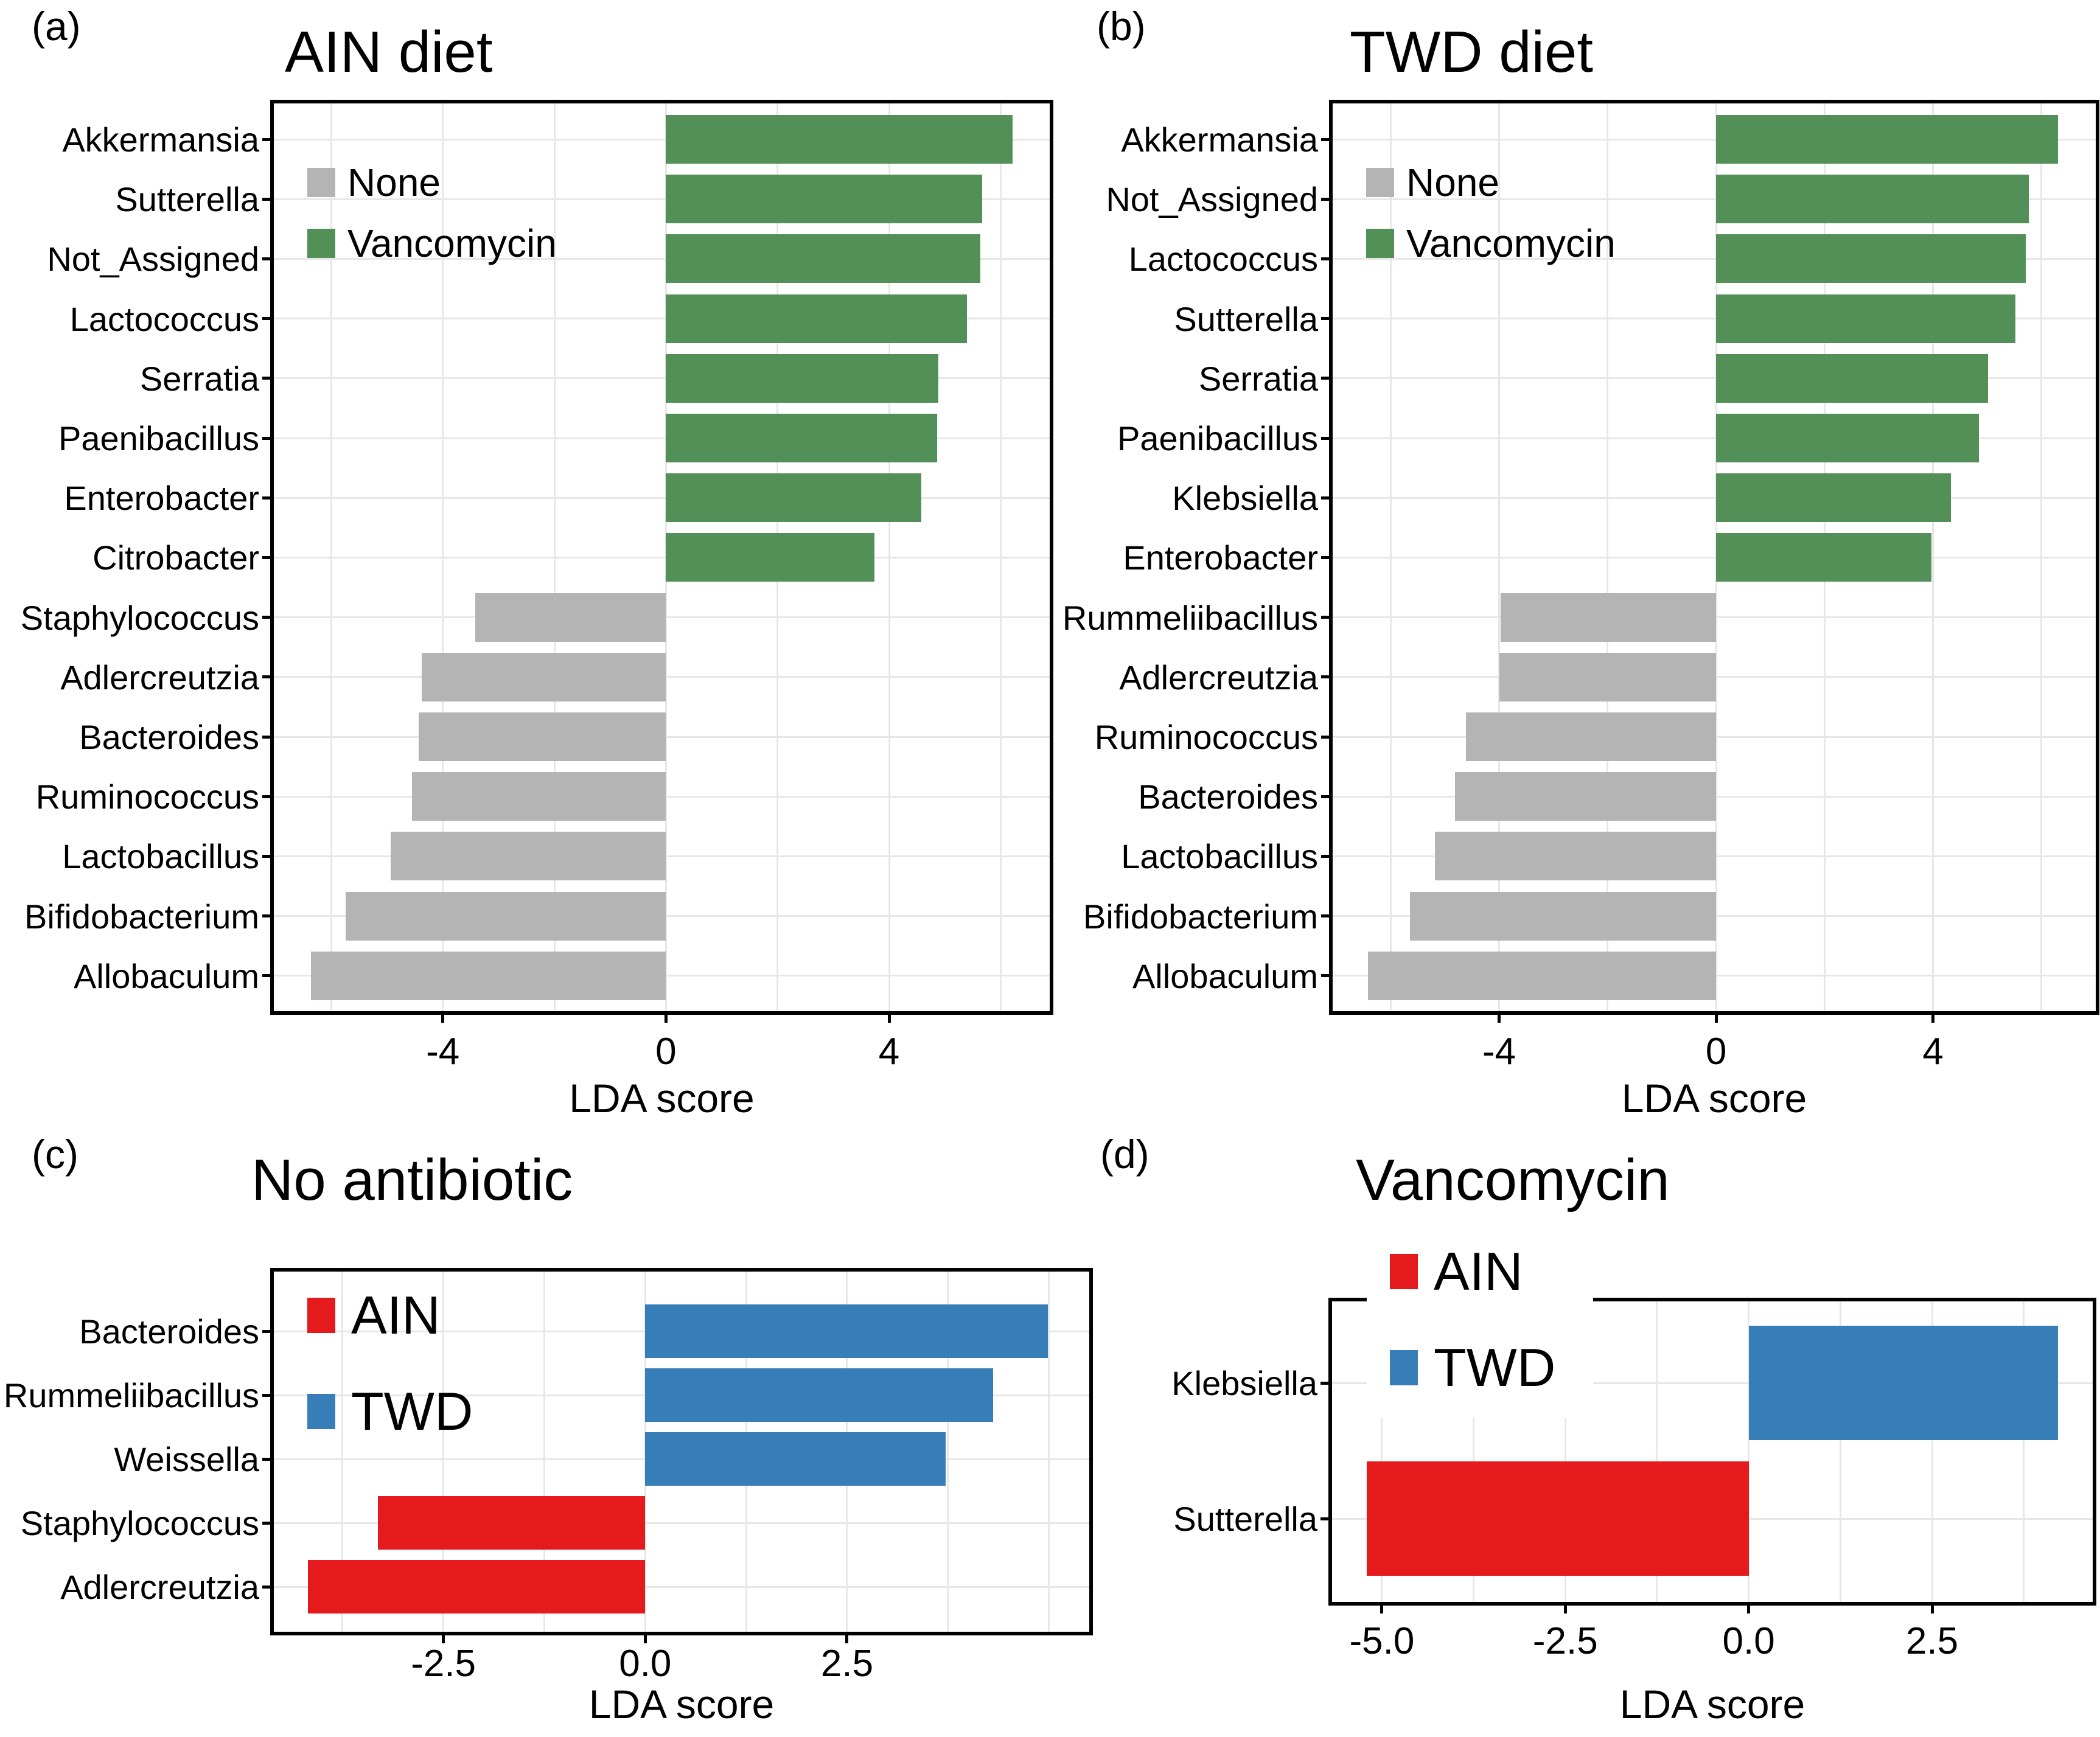 The height and width of the screenshot is (1737, 2100). Describe the element at coordinates (817, 318) in the screenshot. I see `bar-lactococcus` at that location.